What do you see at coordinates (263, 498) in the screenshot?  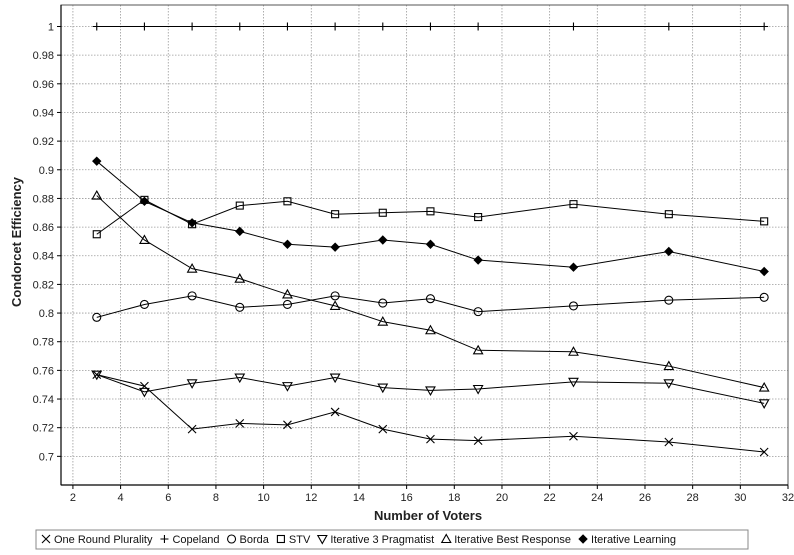 I see `x-tick-label: 10` at bounding box center [263, 498].